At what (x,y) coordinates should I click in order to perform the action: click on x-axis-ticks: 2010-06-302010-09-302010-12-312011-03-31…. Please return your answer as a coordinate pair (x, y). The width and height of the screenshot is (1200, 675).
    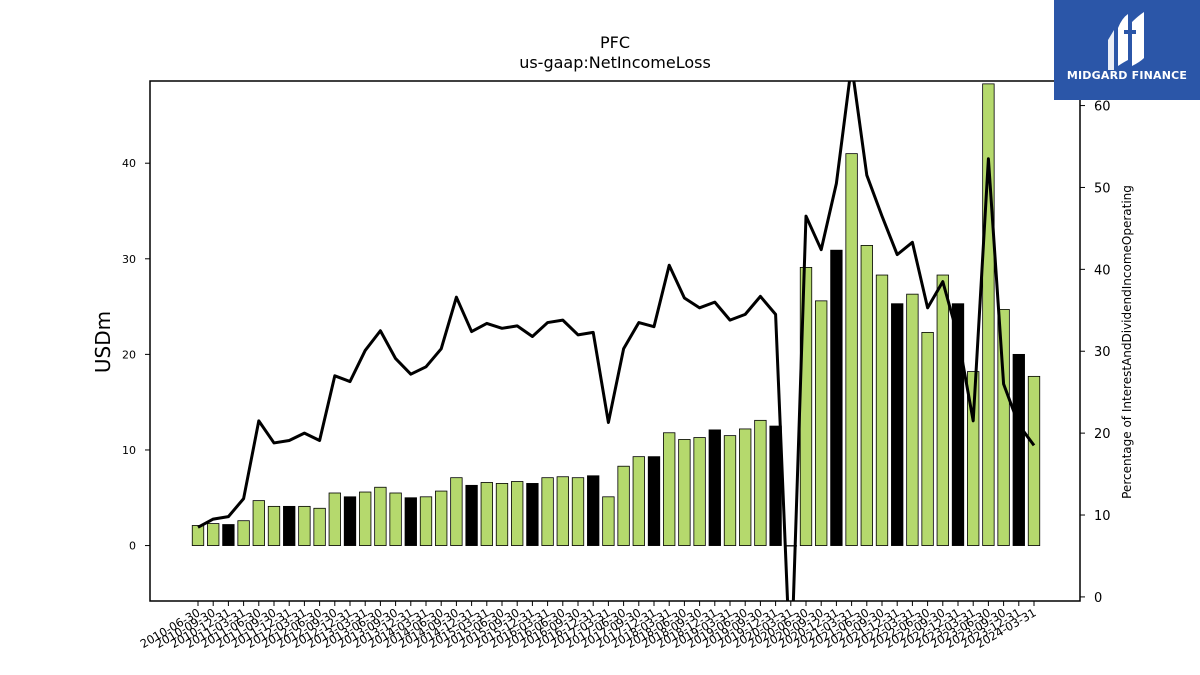
    Looking at the image, I should click on (588, 626).